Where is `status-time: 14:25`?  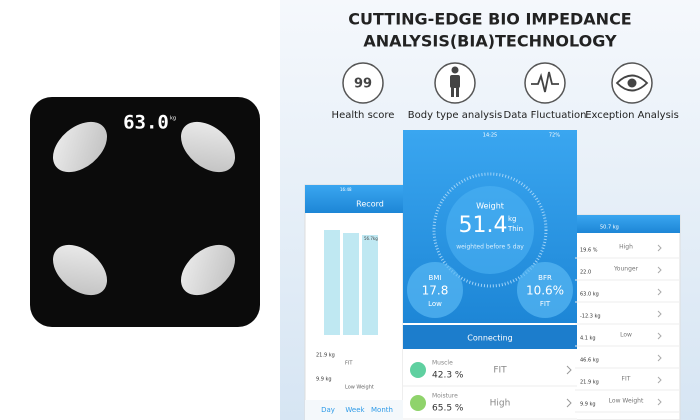 status-time: 14:25 is located at coordinates (490, 136).